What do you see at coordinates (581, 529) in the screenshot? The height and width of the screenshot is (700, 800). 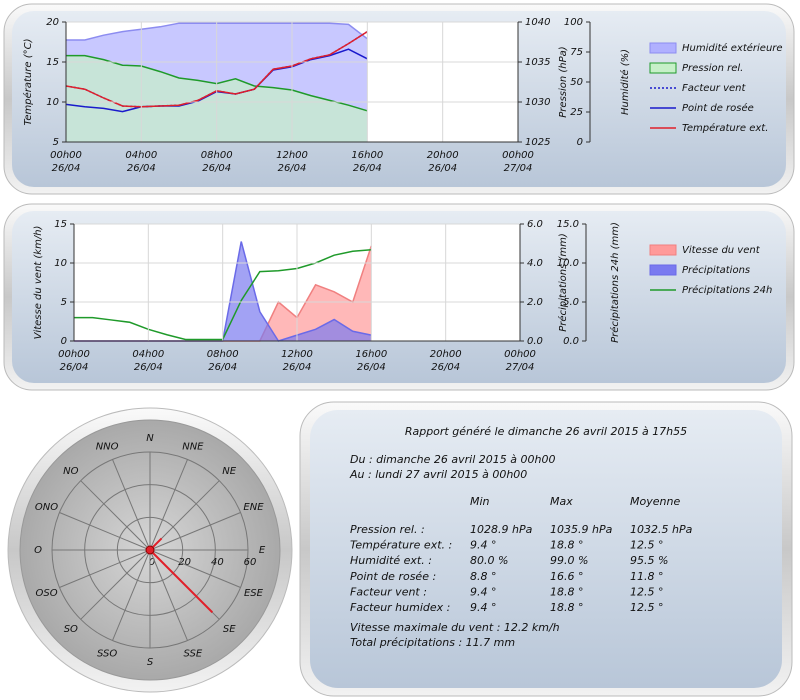 I see `cell: 1035.9 hPa` at bounding box center [581, 529].